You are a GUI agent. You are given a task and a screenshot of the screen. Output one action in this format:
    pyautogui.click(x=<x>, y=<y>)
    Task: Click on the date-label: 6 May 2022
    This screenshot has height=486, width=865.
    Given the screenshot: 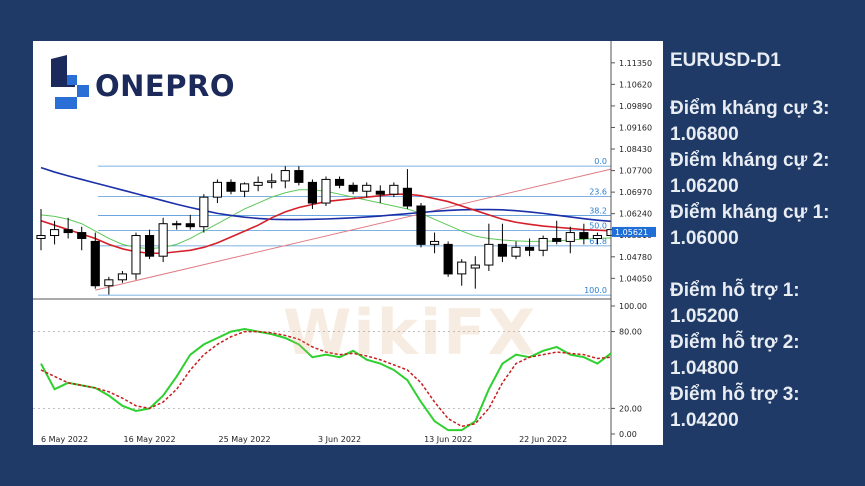 What is the action you would take?
    pyautogui.click(x=64, y=439)
    